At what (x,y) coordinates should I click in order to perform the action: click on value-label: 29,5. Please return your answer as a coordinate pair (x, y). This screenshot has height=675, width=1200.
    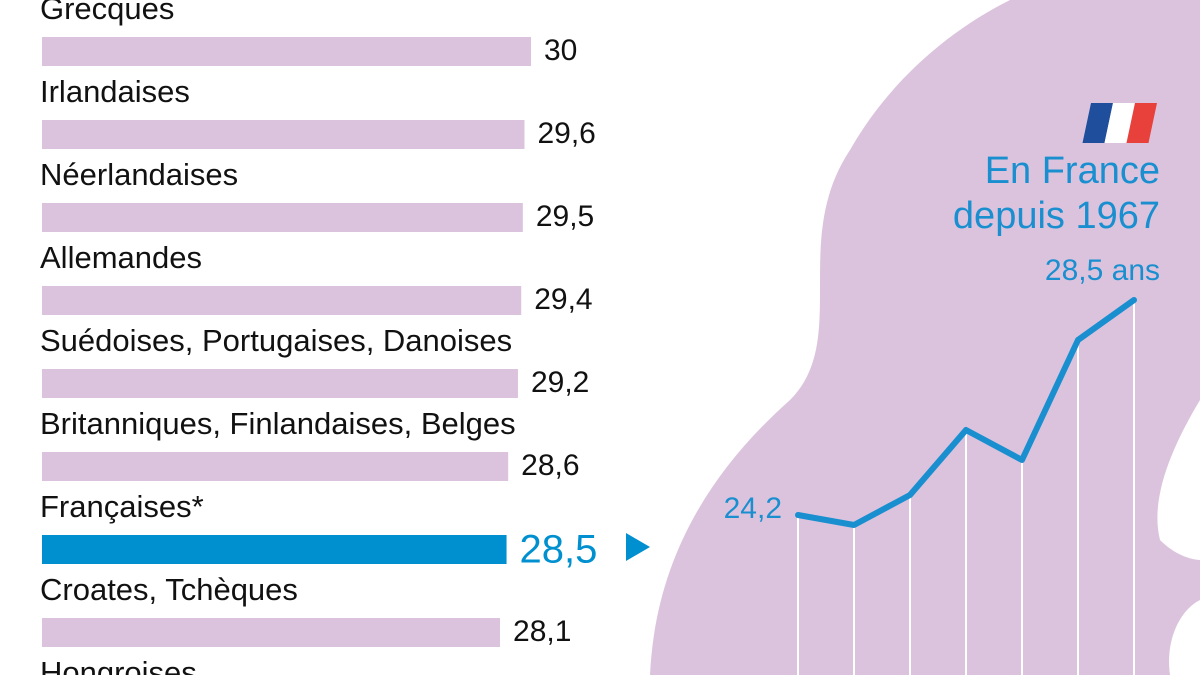
    Looking at the image, I should click on (565, 216).